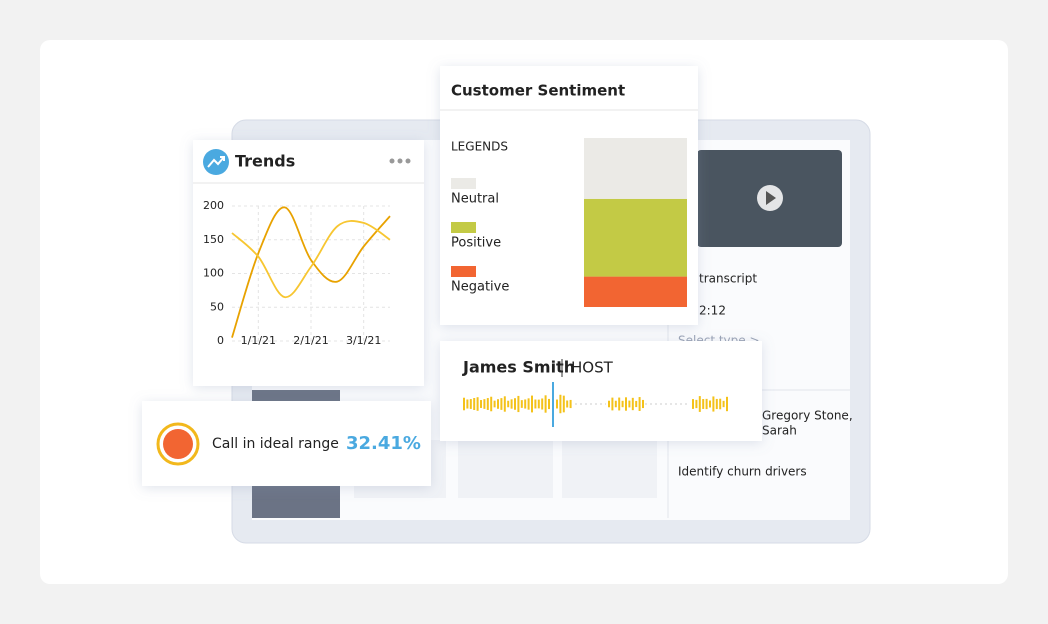 This screenshot has height=624, width=1048. I want to click on x-tick-label: 3/1/21, so click(363, 340).